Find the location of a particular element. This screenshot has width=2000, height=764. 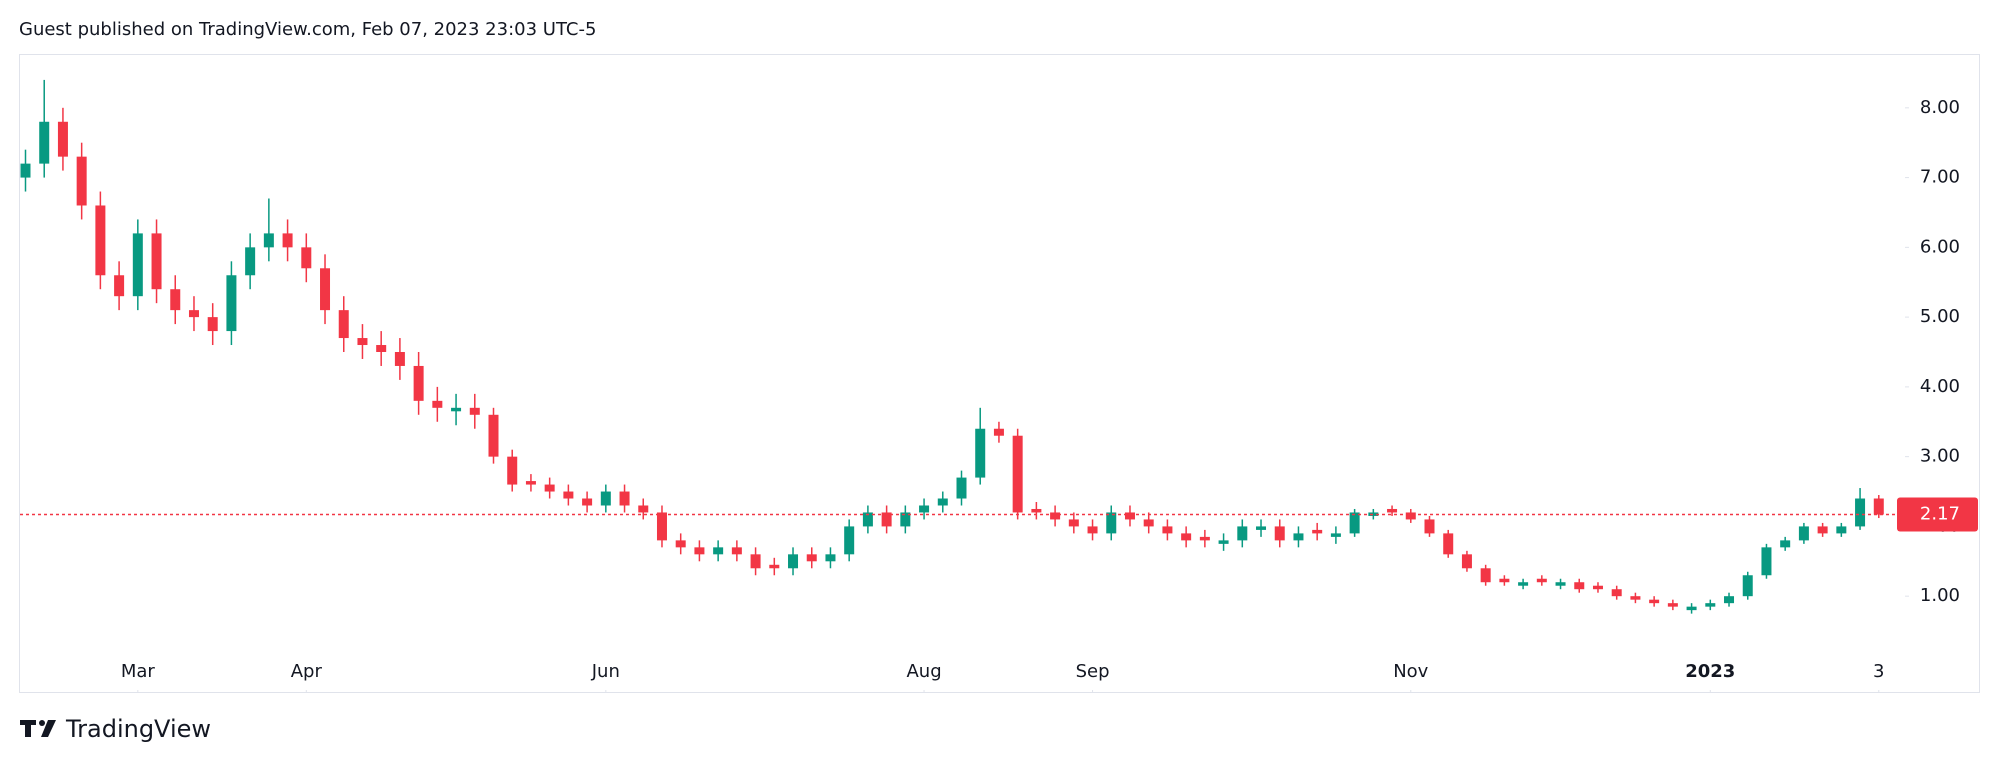

last-price-label: 2.17 is located at coordinates (1940, 514).